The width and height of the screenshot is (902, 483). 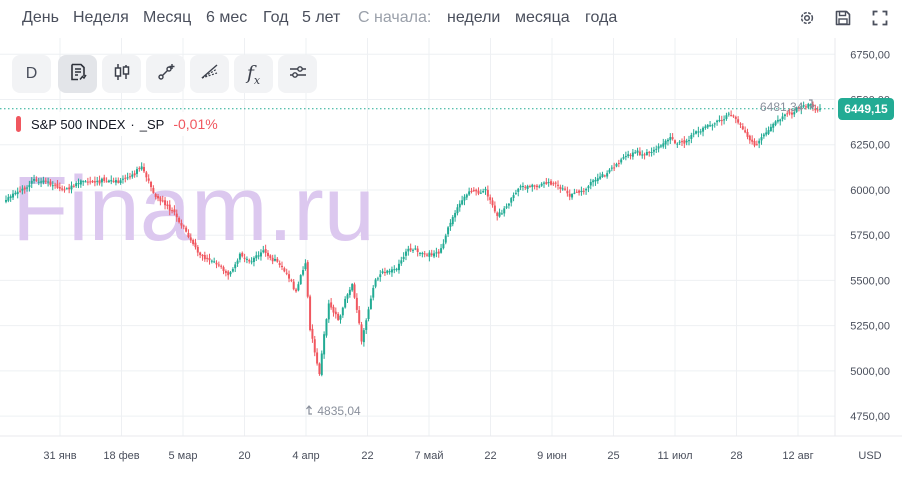 What do you see at coordinates (276, 17) in the screenshot?
I see `period-year: Год` at bounding box center [276, 17].